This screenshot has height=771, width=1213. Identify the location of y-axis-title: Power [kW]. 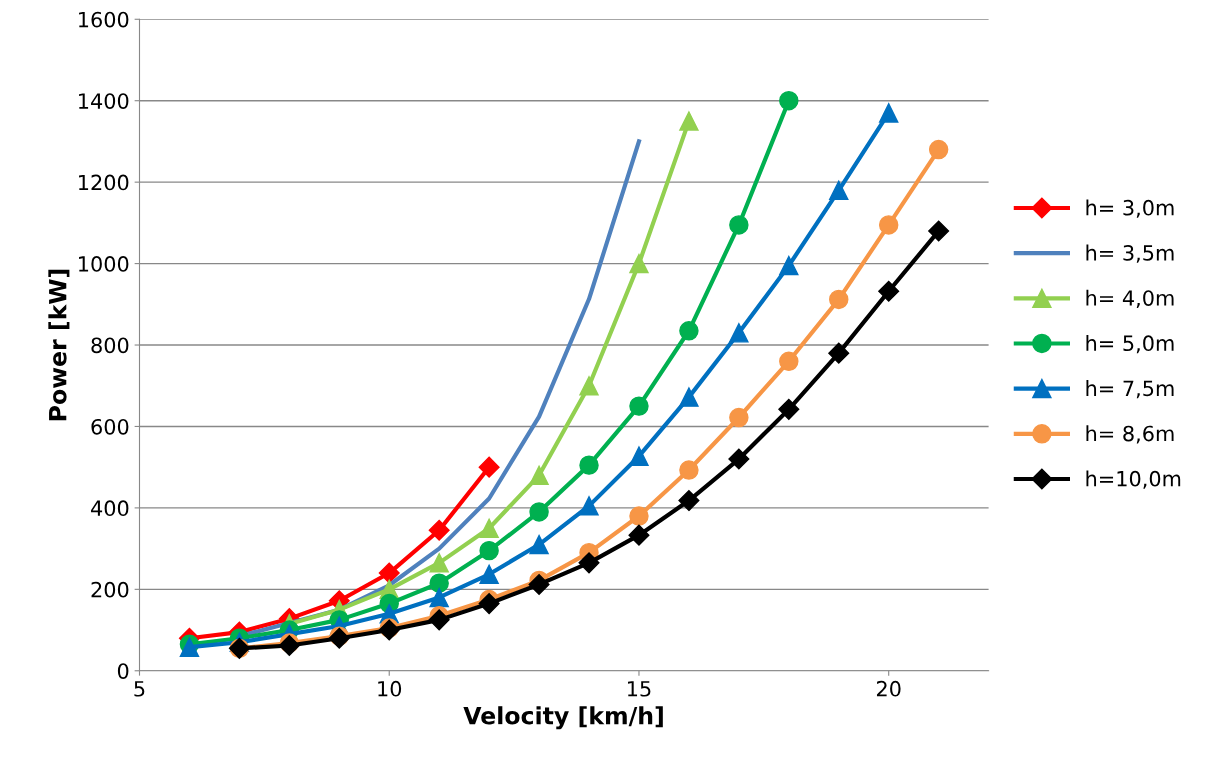
(59, 345).